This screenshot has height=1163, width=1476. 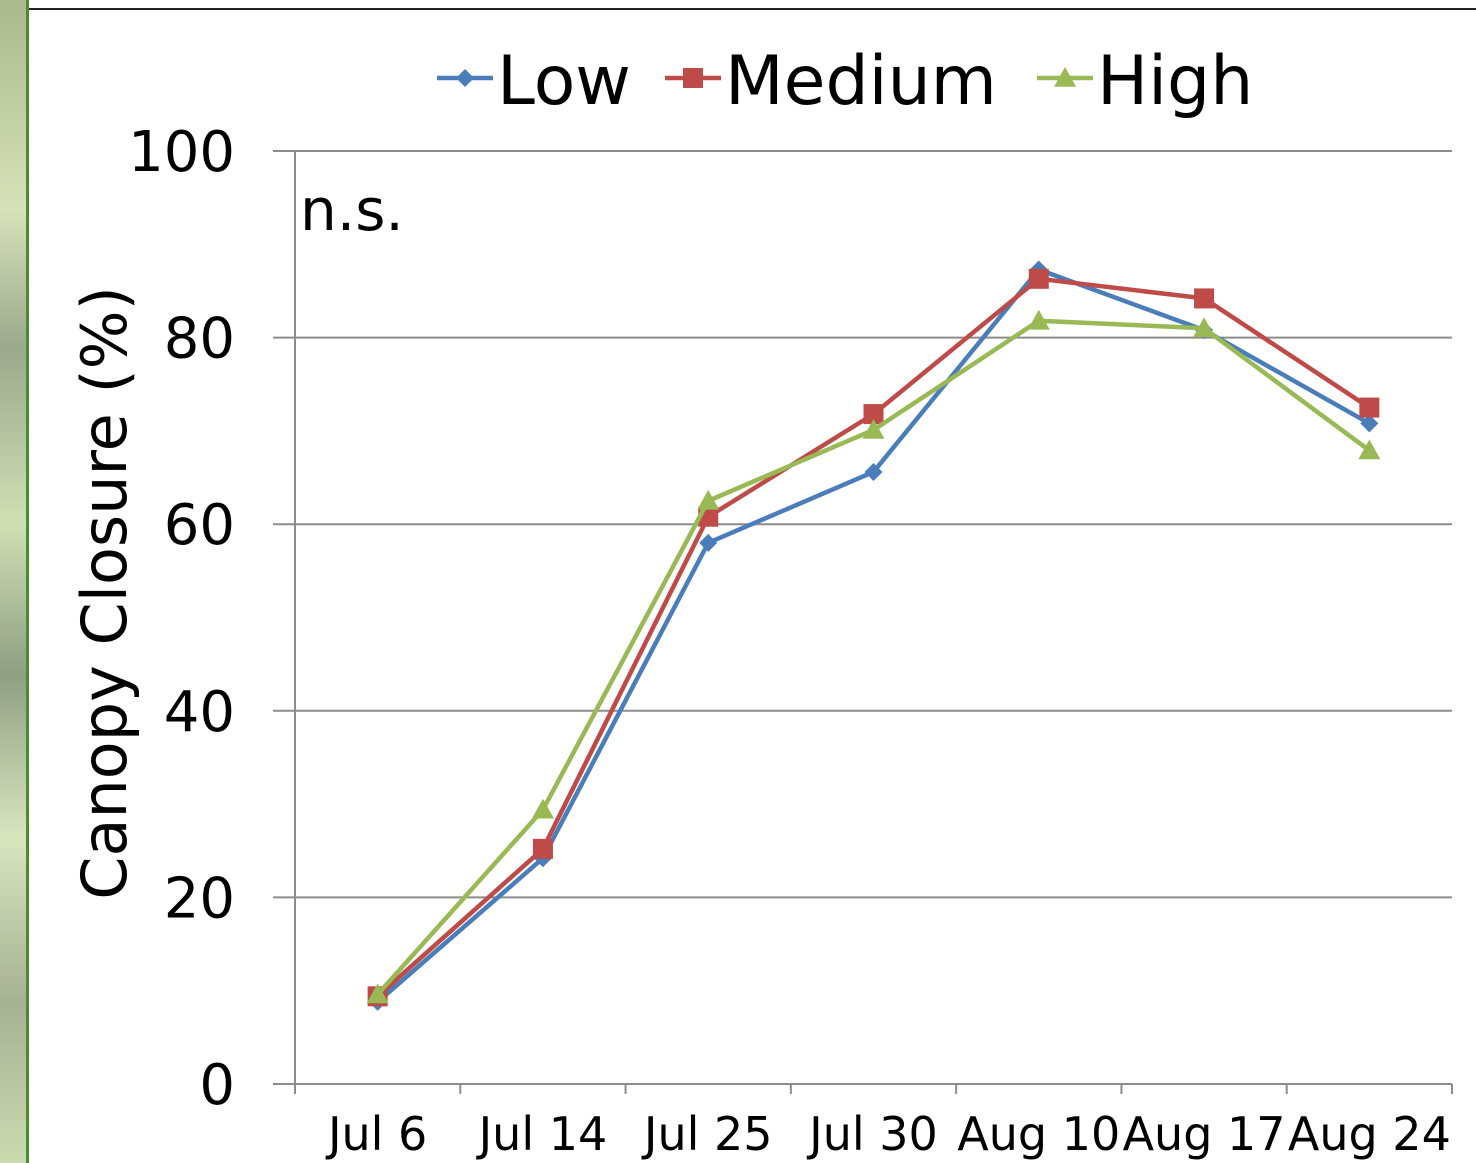 What do you see at coordinates (872, 1134) in the screenshot?
I see `x-tick-label: Jul 30` at bounding box center [872, 1134].